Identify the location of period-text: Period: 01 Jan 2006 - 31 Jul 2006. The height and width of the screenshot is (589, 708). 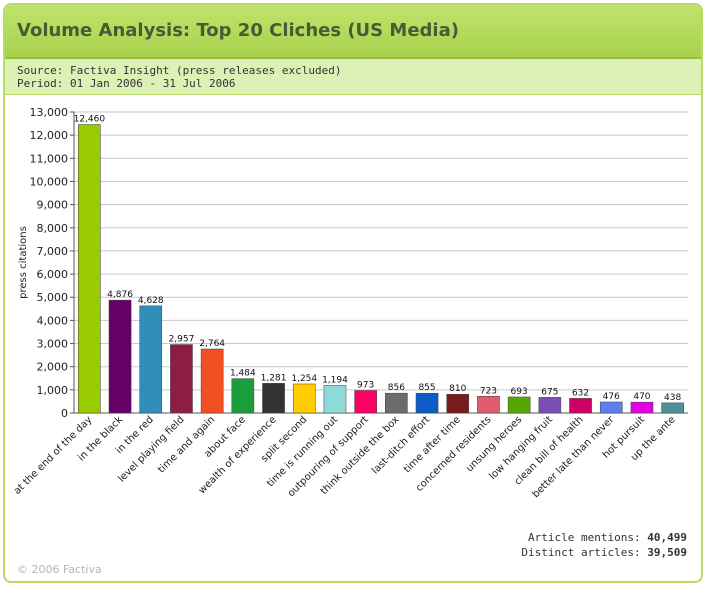
(126, 83).